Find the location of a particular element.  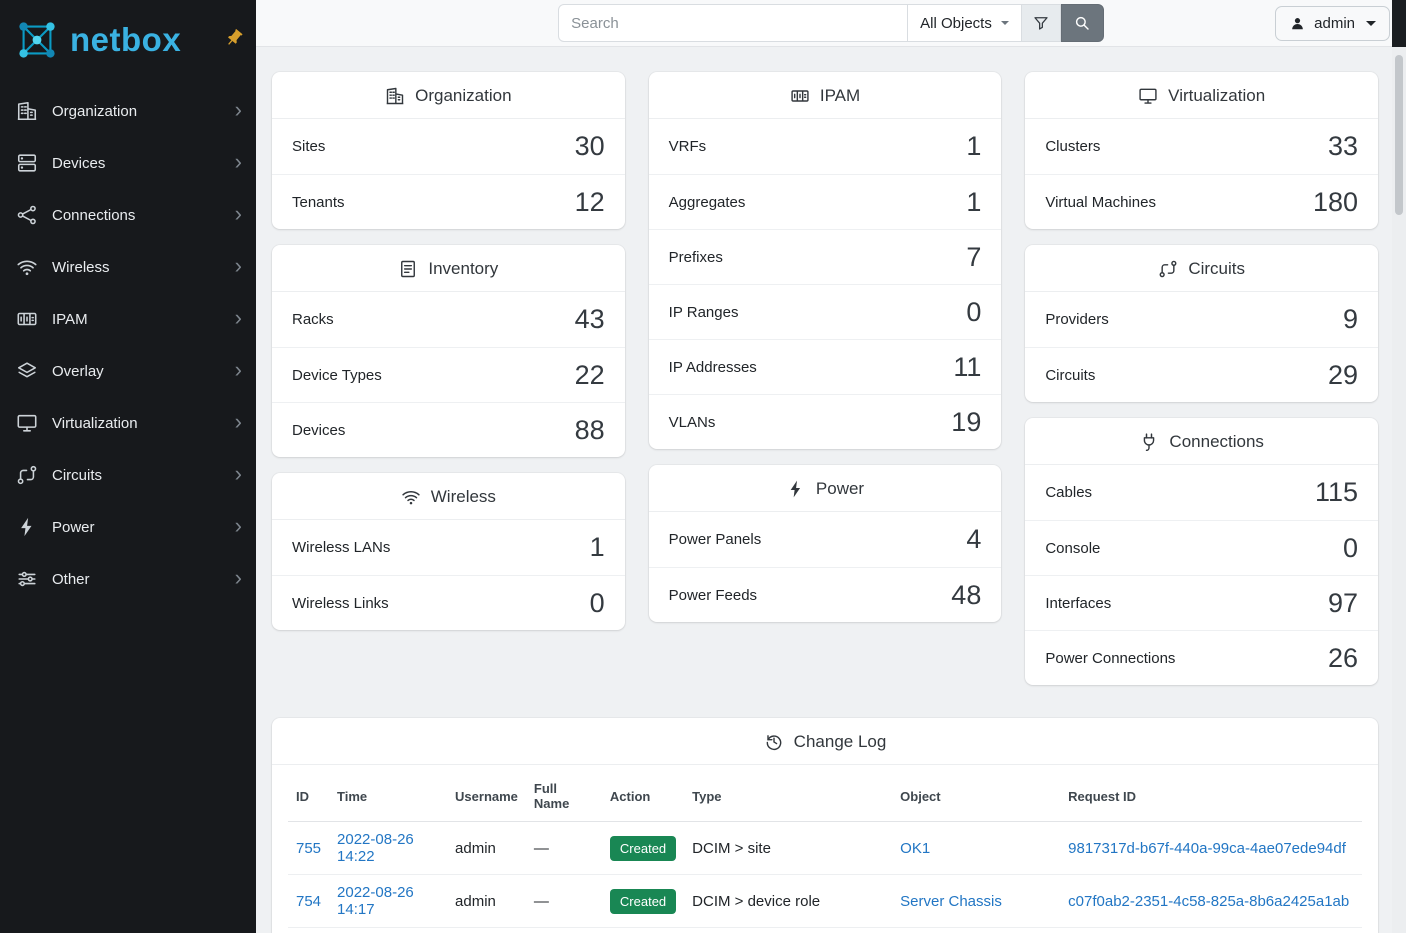

stat-row-racks: Racks 43 is located at coordinates (448, 319).